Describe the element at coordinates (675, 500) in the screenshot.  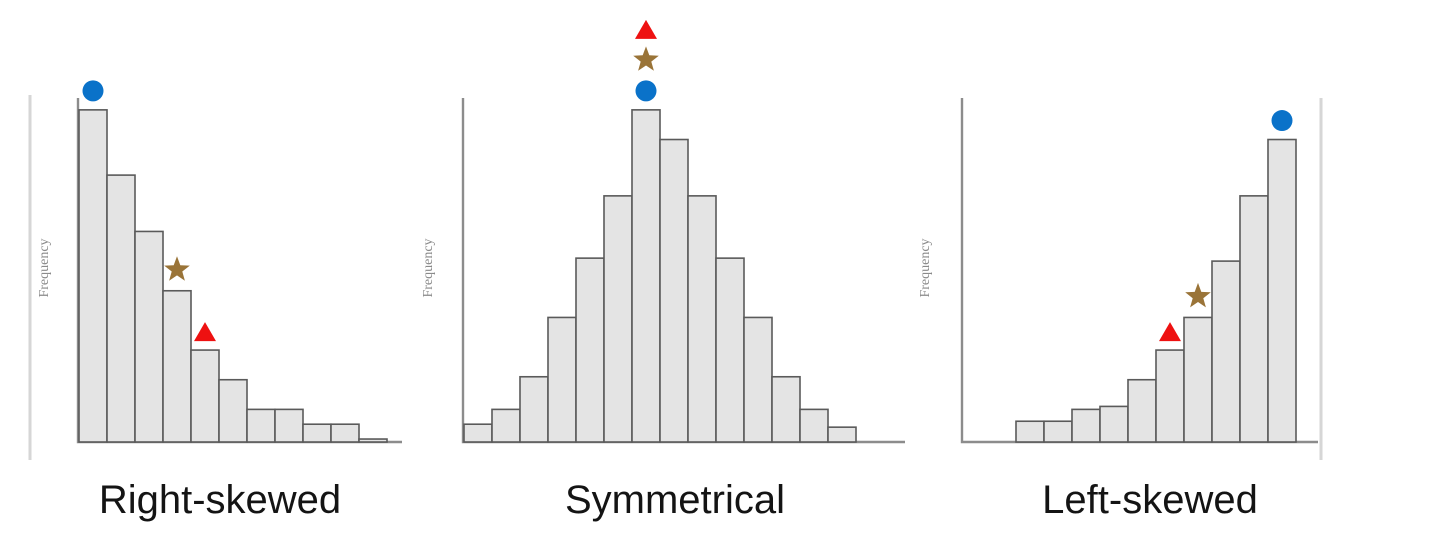
I see `chart-title: Symmetrical` at that location.